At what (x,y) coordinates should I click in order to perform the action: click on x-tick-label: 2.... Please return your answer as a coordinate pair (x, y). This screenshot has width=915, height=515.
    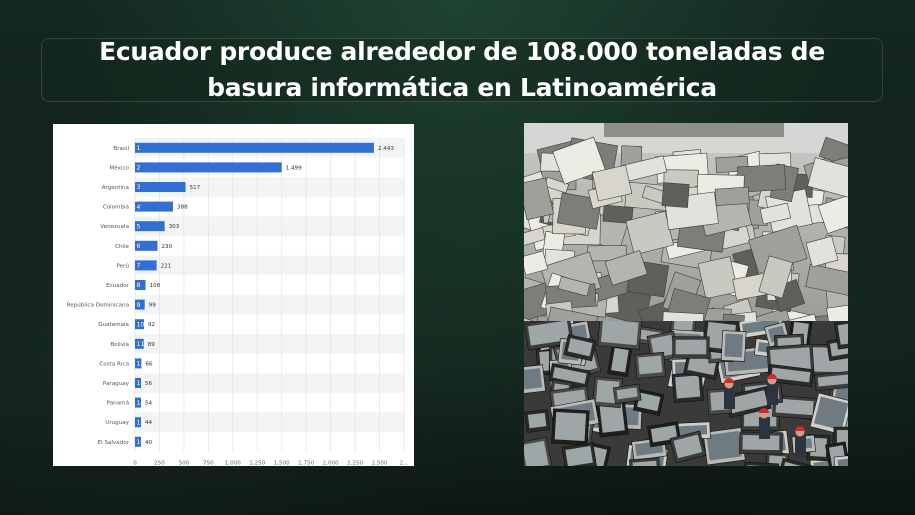
    Looking at the image, I should click on (404, 463).